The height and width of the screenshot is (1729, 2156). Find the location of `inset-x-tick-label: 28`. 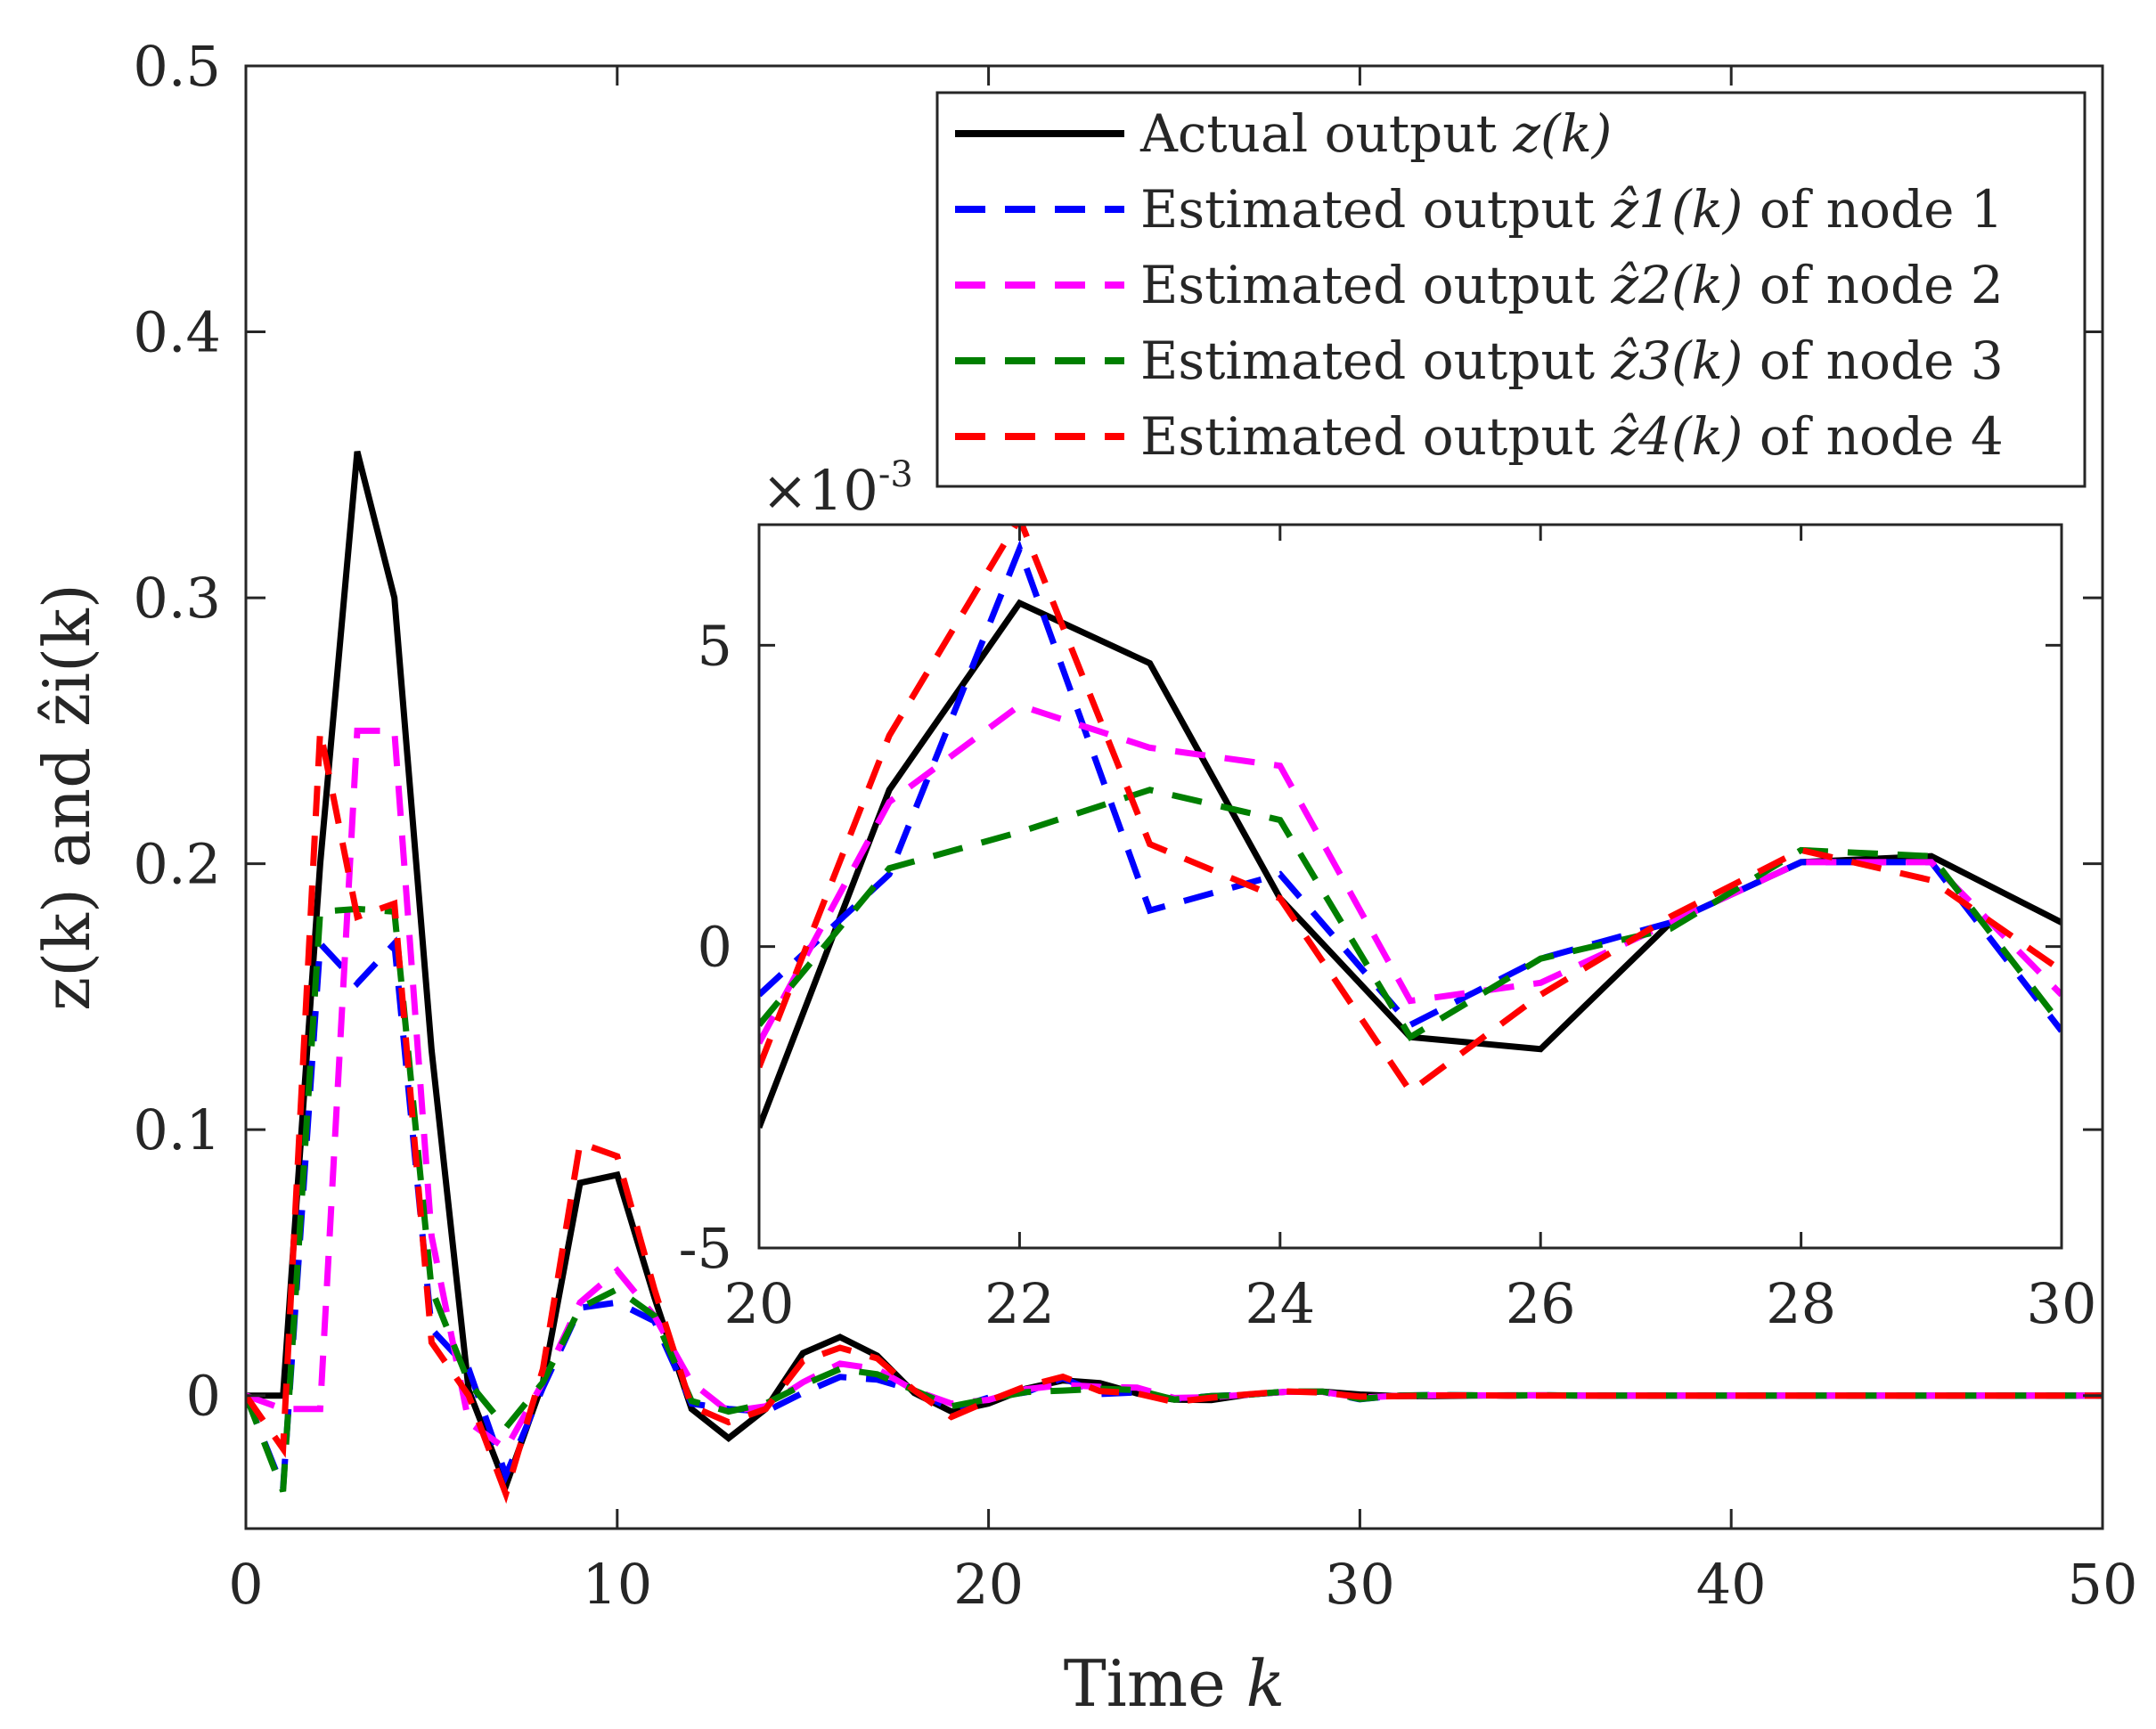

inset-x-tick-label: 28 is located at coordinates (1801, 1303).